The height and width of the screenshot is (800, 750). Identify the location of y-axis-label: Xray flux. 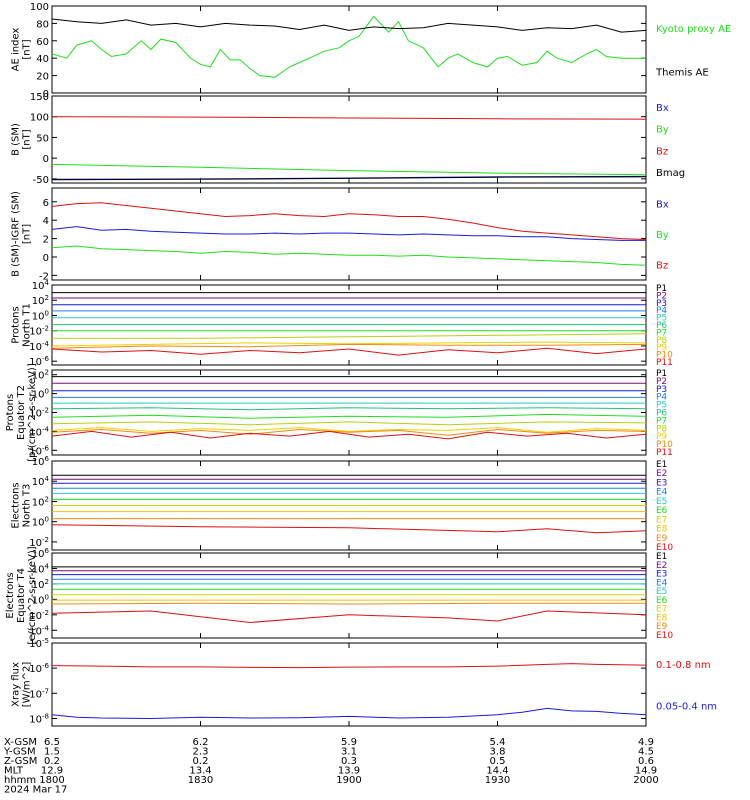
(16, 684).